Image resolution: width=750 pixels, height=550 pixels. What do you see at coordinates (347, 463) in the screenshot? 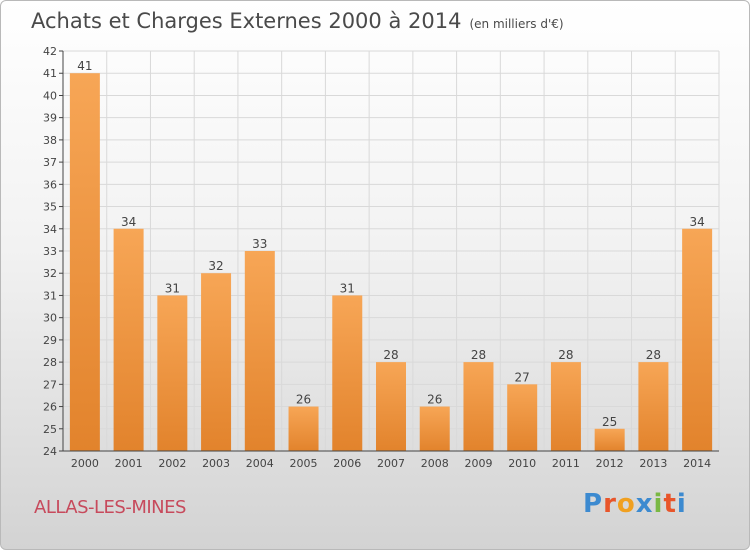
I see `x-tick-label: 2006` at bounding box center [347, 463].